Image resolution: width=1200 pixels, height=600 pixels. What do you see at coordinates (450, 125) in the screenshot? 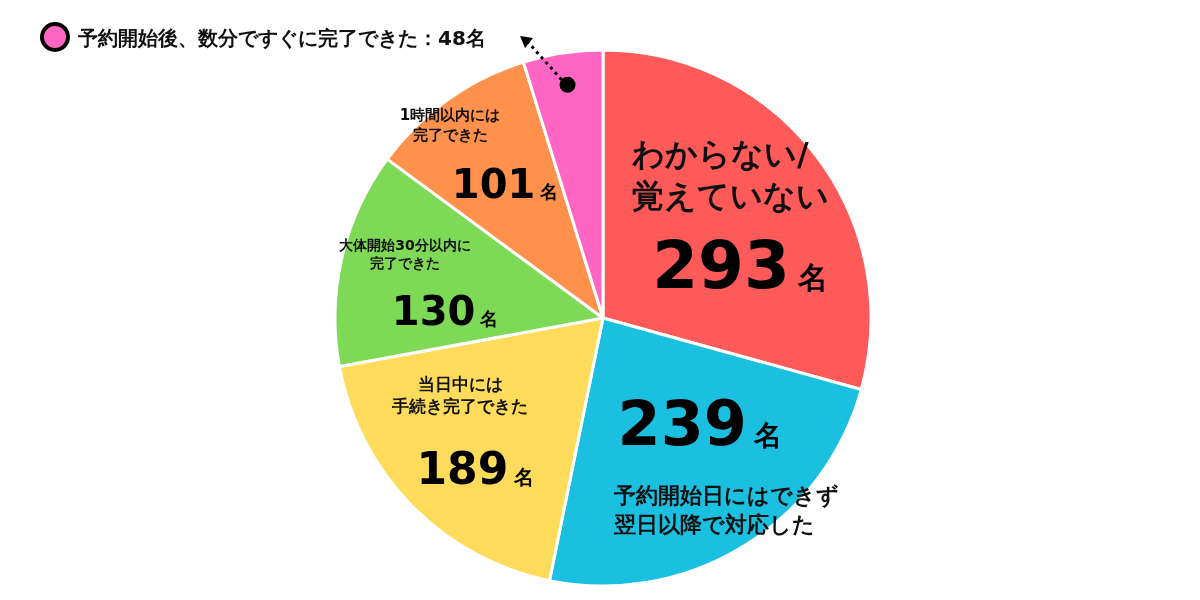
I see `slice-label: 1時間以内には完了できた` at bounding box center [450, 125].